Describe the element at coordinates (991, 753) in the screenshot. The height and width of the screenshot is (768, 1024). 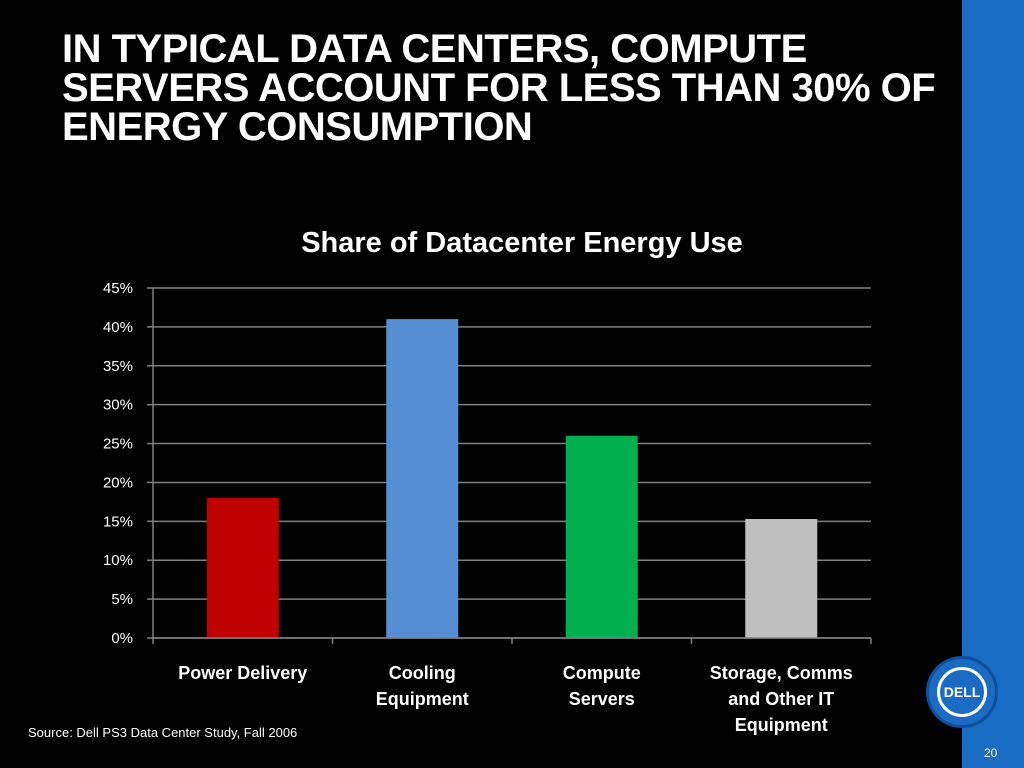
I see `page-number: 20` at that location.